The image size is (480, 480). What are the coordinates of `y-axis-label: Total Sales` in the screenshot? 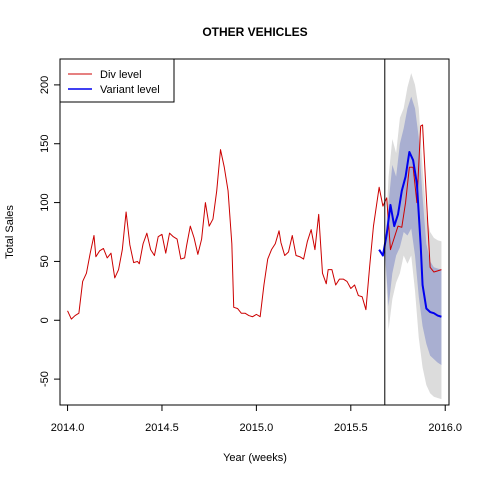 It's located at (10, 232).